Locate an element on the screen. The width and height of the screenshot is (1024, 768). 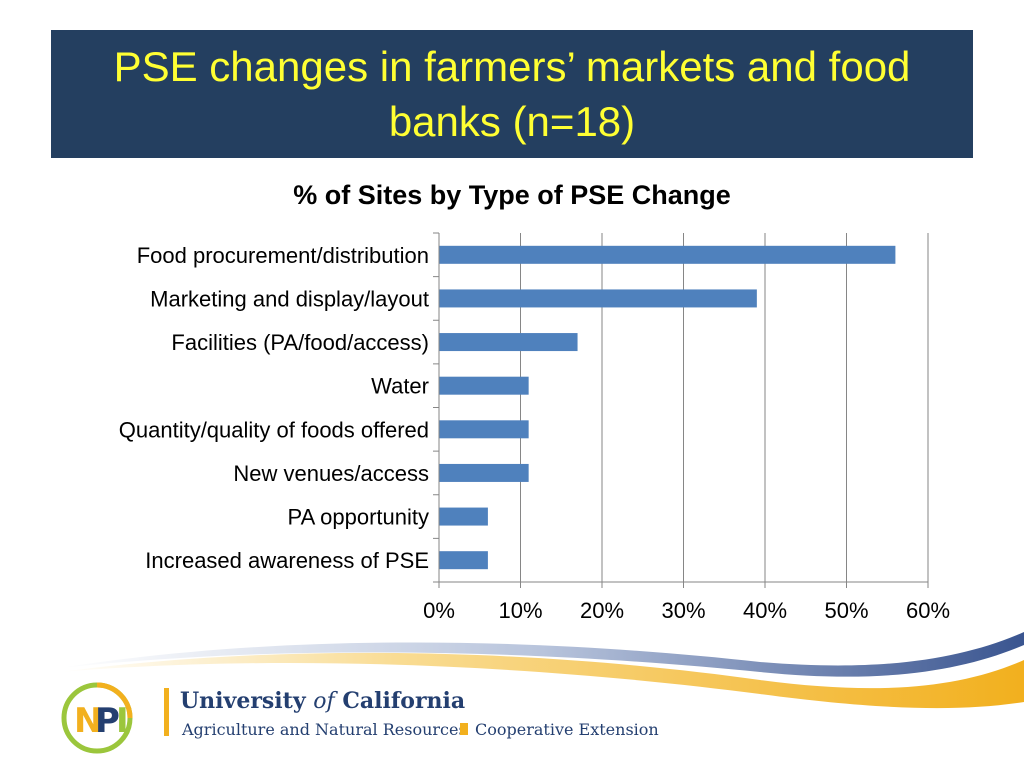
category-label: PA opportunity is located at coordinates (358, 517).